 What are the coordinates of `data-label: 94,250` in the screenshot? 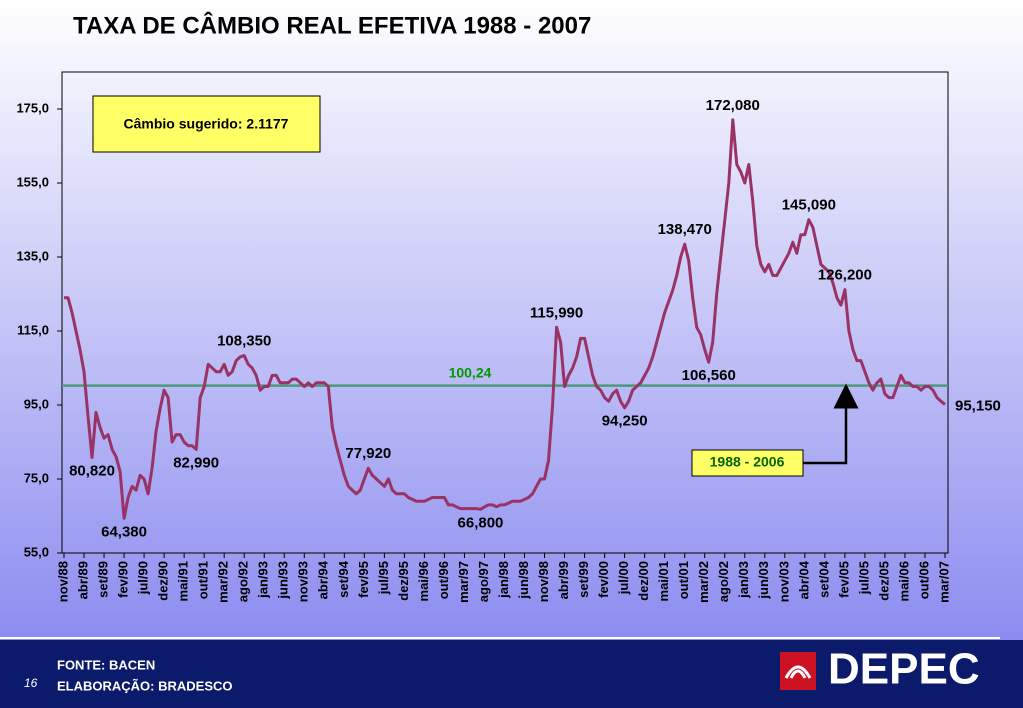 It's located at (625, 421).